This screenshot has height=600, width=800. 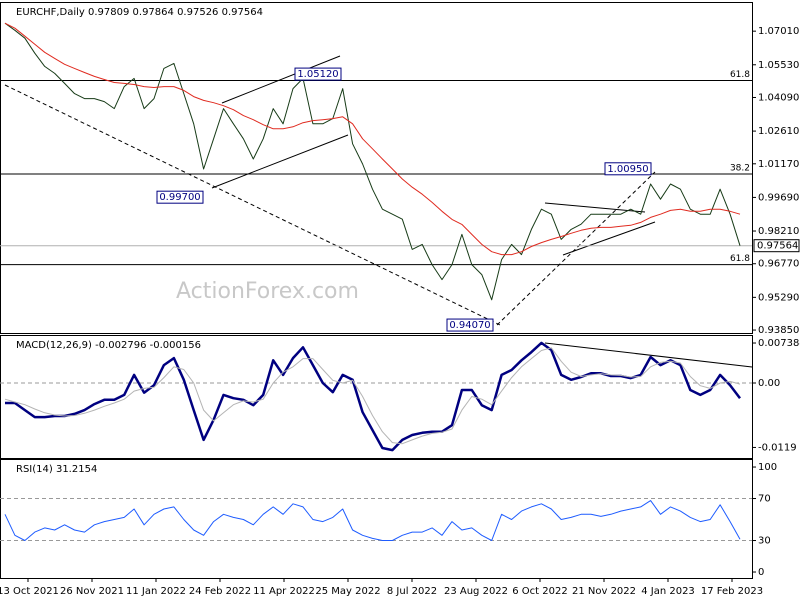 I want to click on x-tick-label: 23 Aug 2022, so click(x=476, y=591).